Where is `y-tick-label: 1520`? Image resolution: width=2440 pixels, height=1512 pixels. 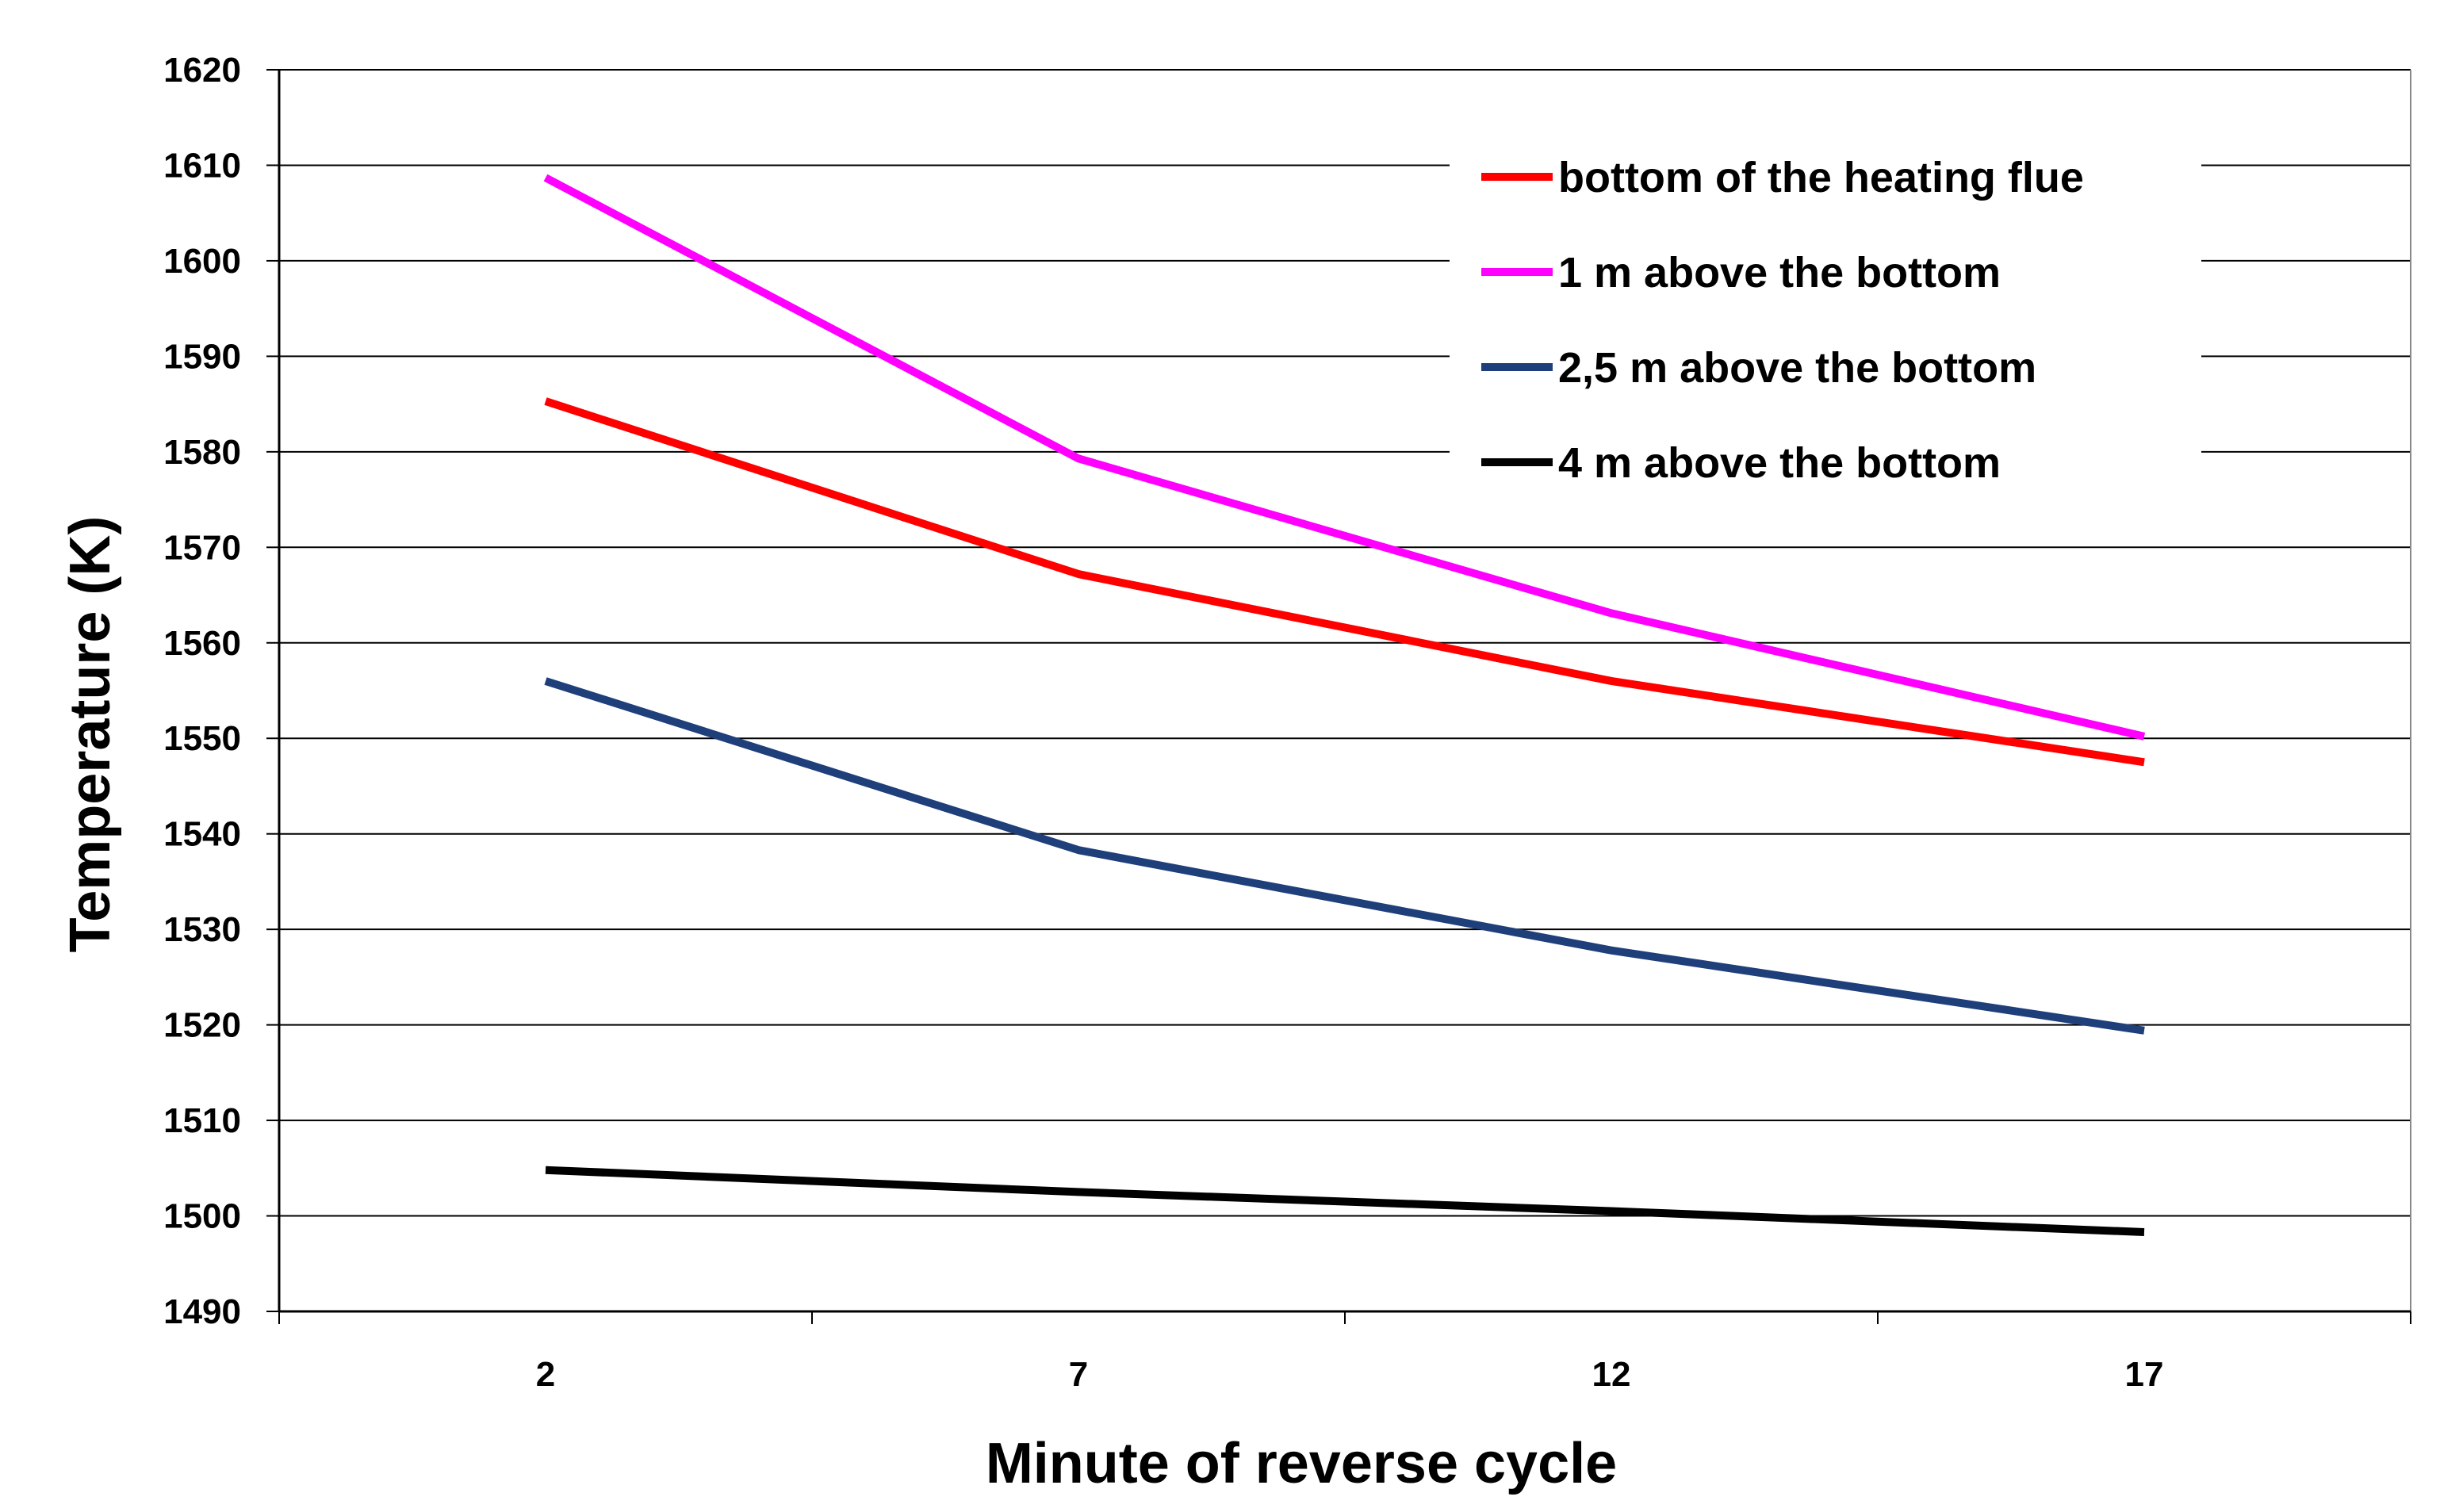 y-tick-label: 1520 is located at coordinates (202, 1025).